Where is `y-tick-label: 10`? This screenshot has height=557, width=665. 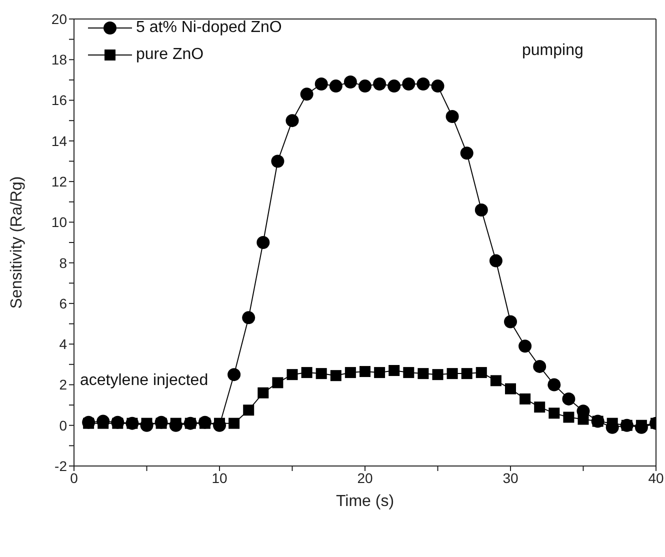 y-tick-label: 10 is located at coordinates (59, 222).